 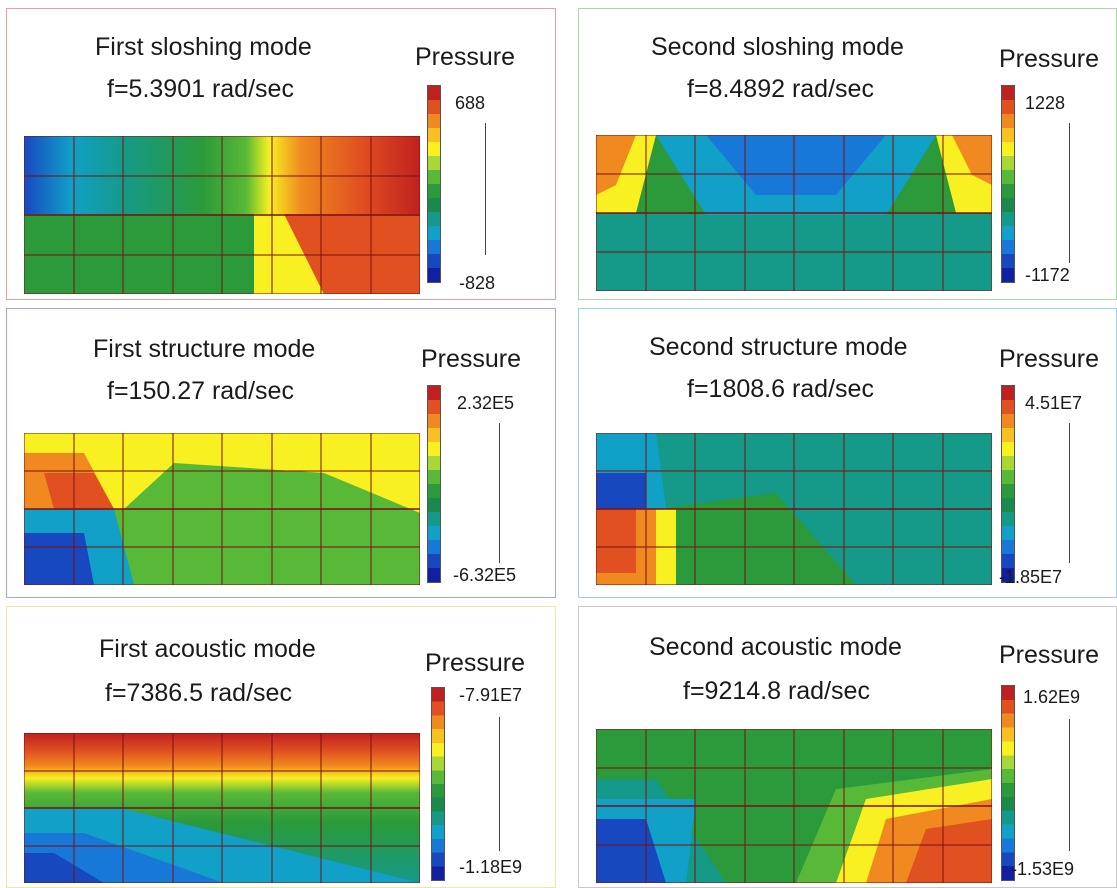 What do you see at coordinates (200, 89) in the screenshot?
I see `mode-frequency: f=5.3901 rad/sec` at bounding box center [200, 89].